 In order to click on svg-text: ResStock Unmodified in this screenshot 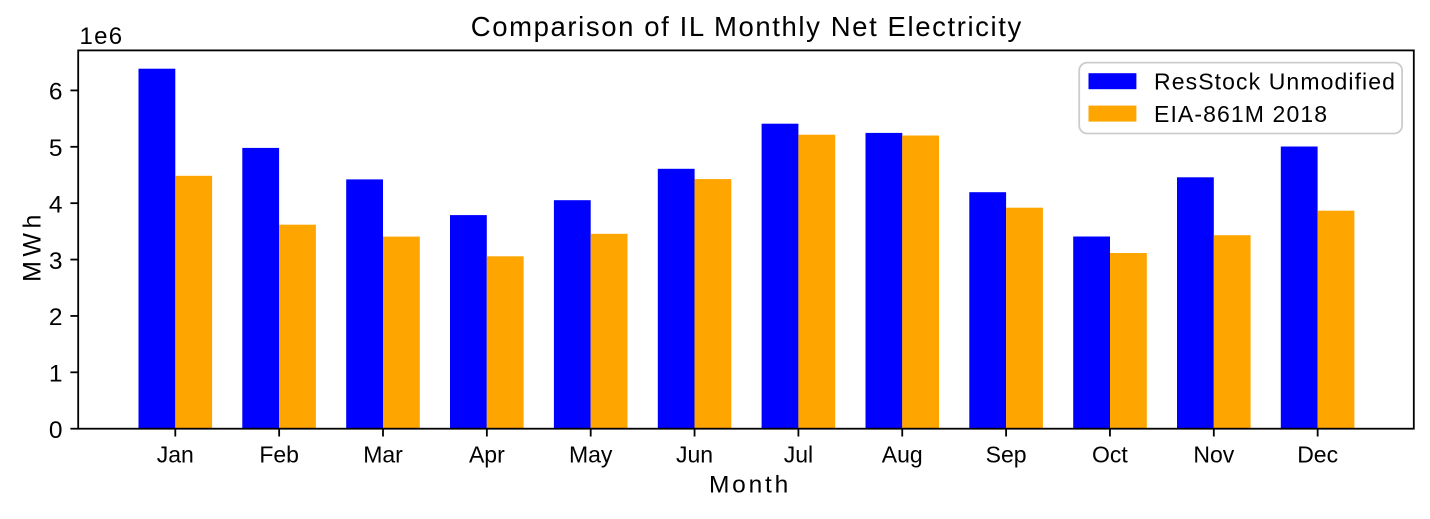, I will do `click(1275, 81)`.